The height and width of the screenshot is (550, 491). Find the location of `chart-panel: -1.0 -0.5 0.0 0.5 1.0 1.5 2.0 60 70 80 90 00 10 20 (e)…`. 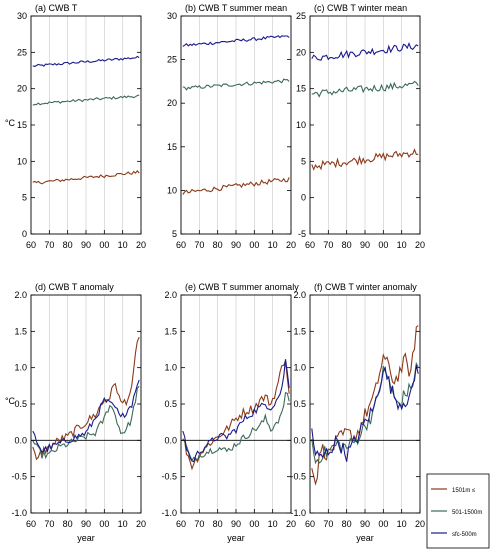

chart-panel: -1.0 -0.5 0.0 0.5 1.0 1.5 2.0 60 70 80 90 00 10 20 (e)… is located at coordinates (230, 412).